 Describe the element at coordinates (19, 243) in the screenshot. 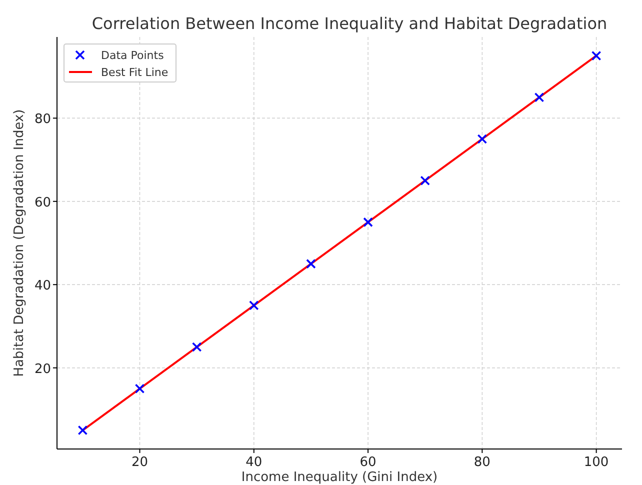

I see `y-axis-title: Habitat Degradation (Degradation Index)` at that location.